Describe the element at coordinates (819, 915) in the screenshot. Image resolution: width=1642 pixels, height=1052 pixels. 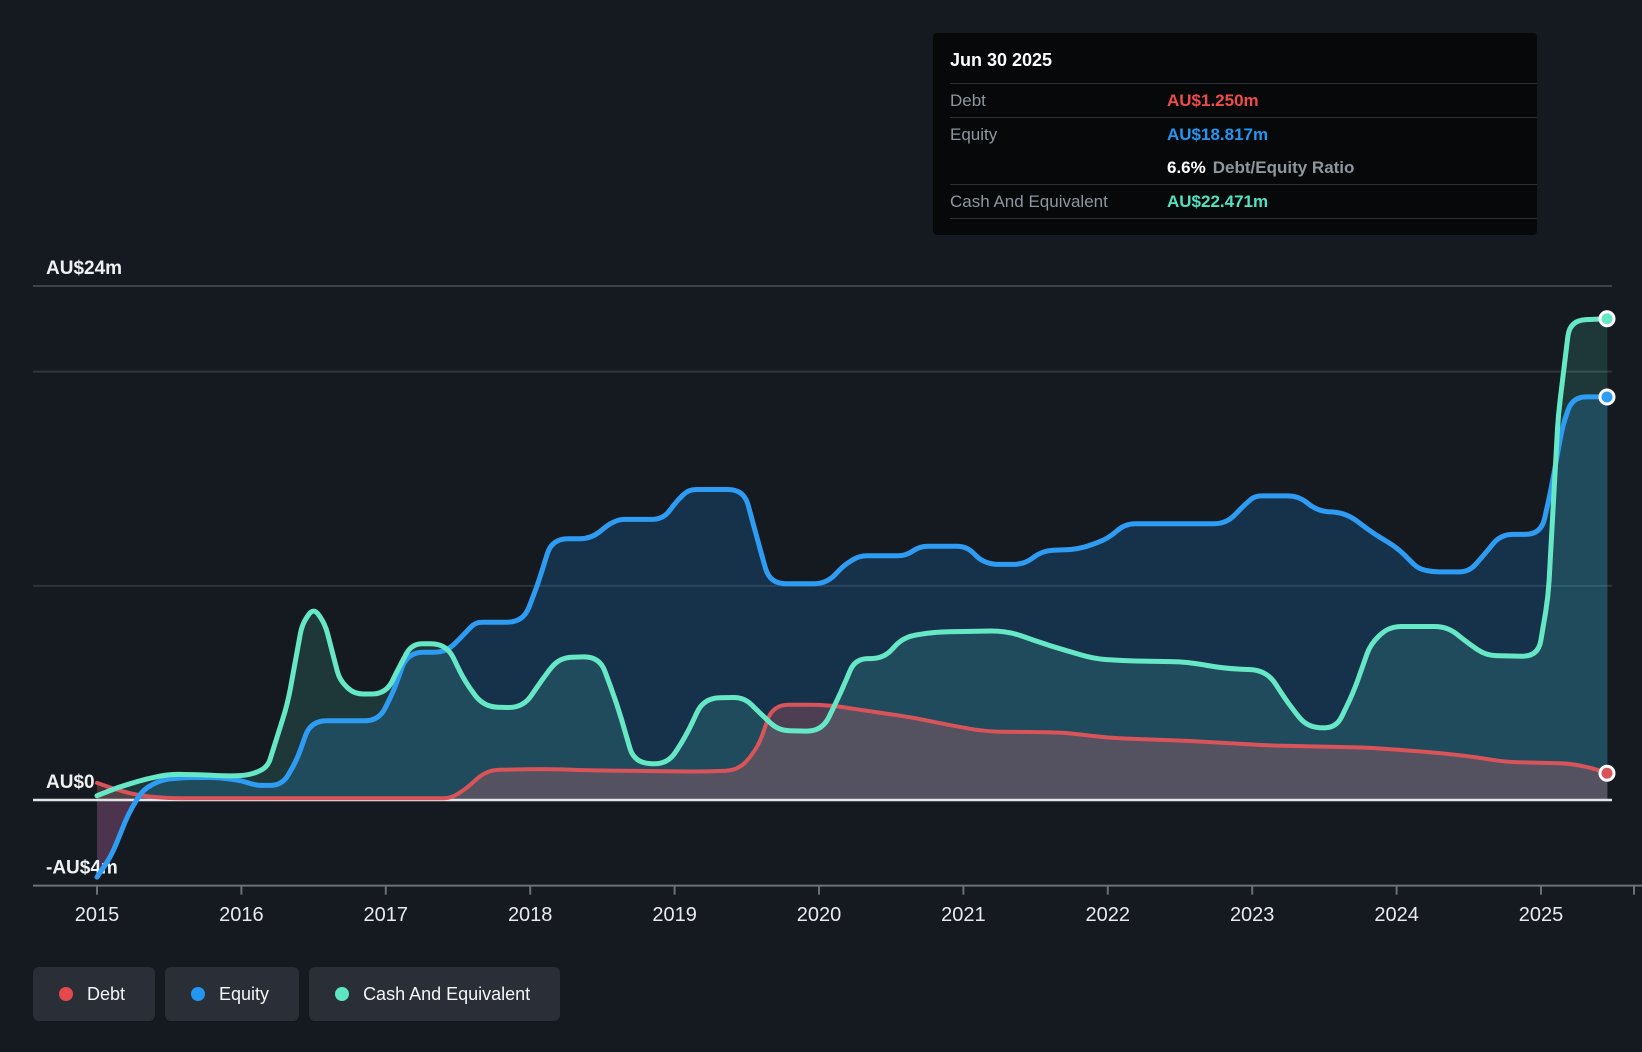
I see `x-axis-year-label: 2020` at that location.